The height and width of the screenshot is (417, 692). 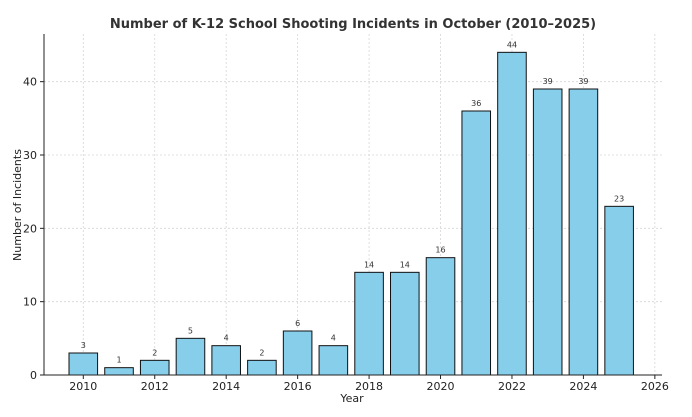 What do you see at coordinates (655, 386) in the screenshot?
I see `x-tick-label-2026: 2026` at bounding box center [655, 386].